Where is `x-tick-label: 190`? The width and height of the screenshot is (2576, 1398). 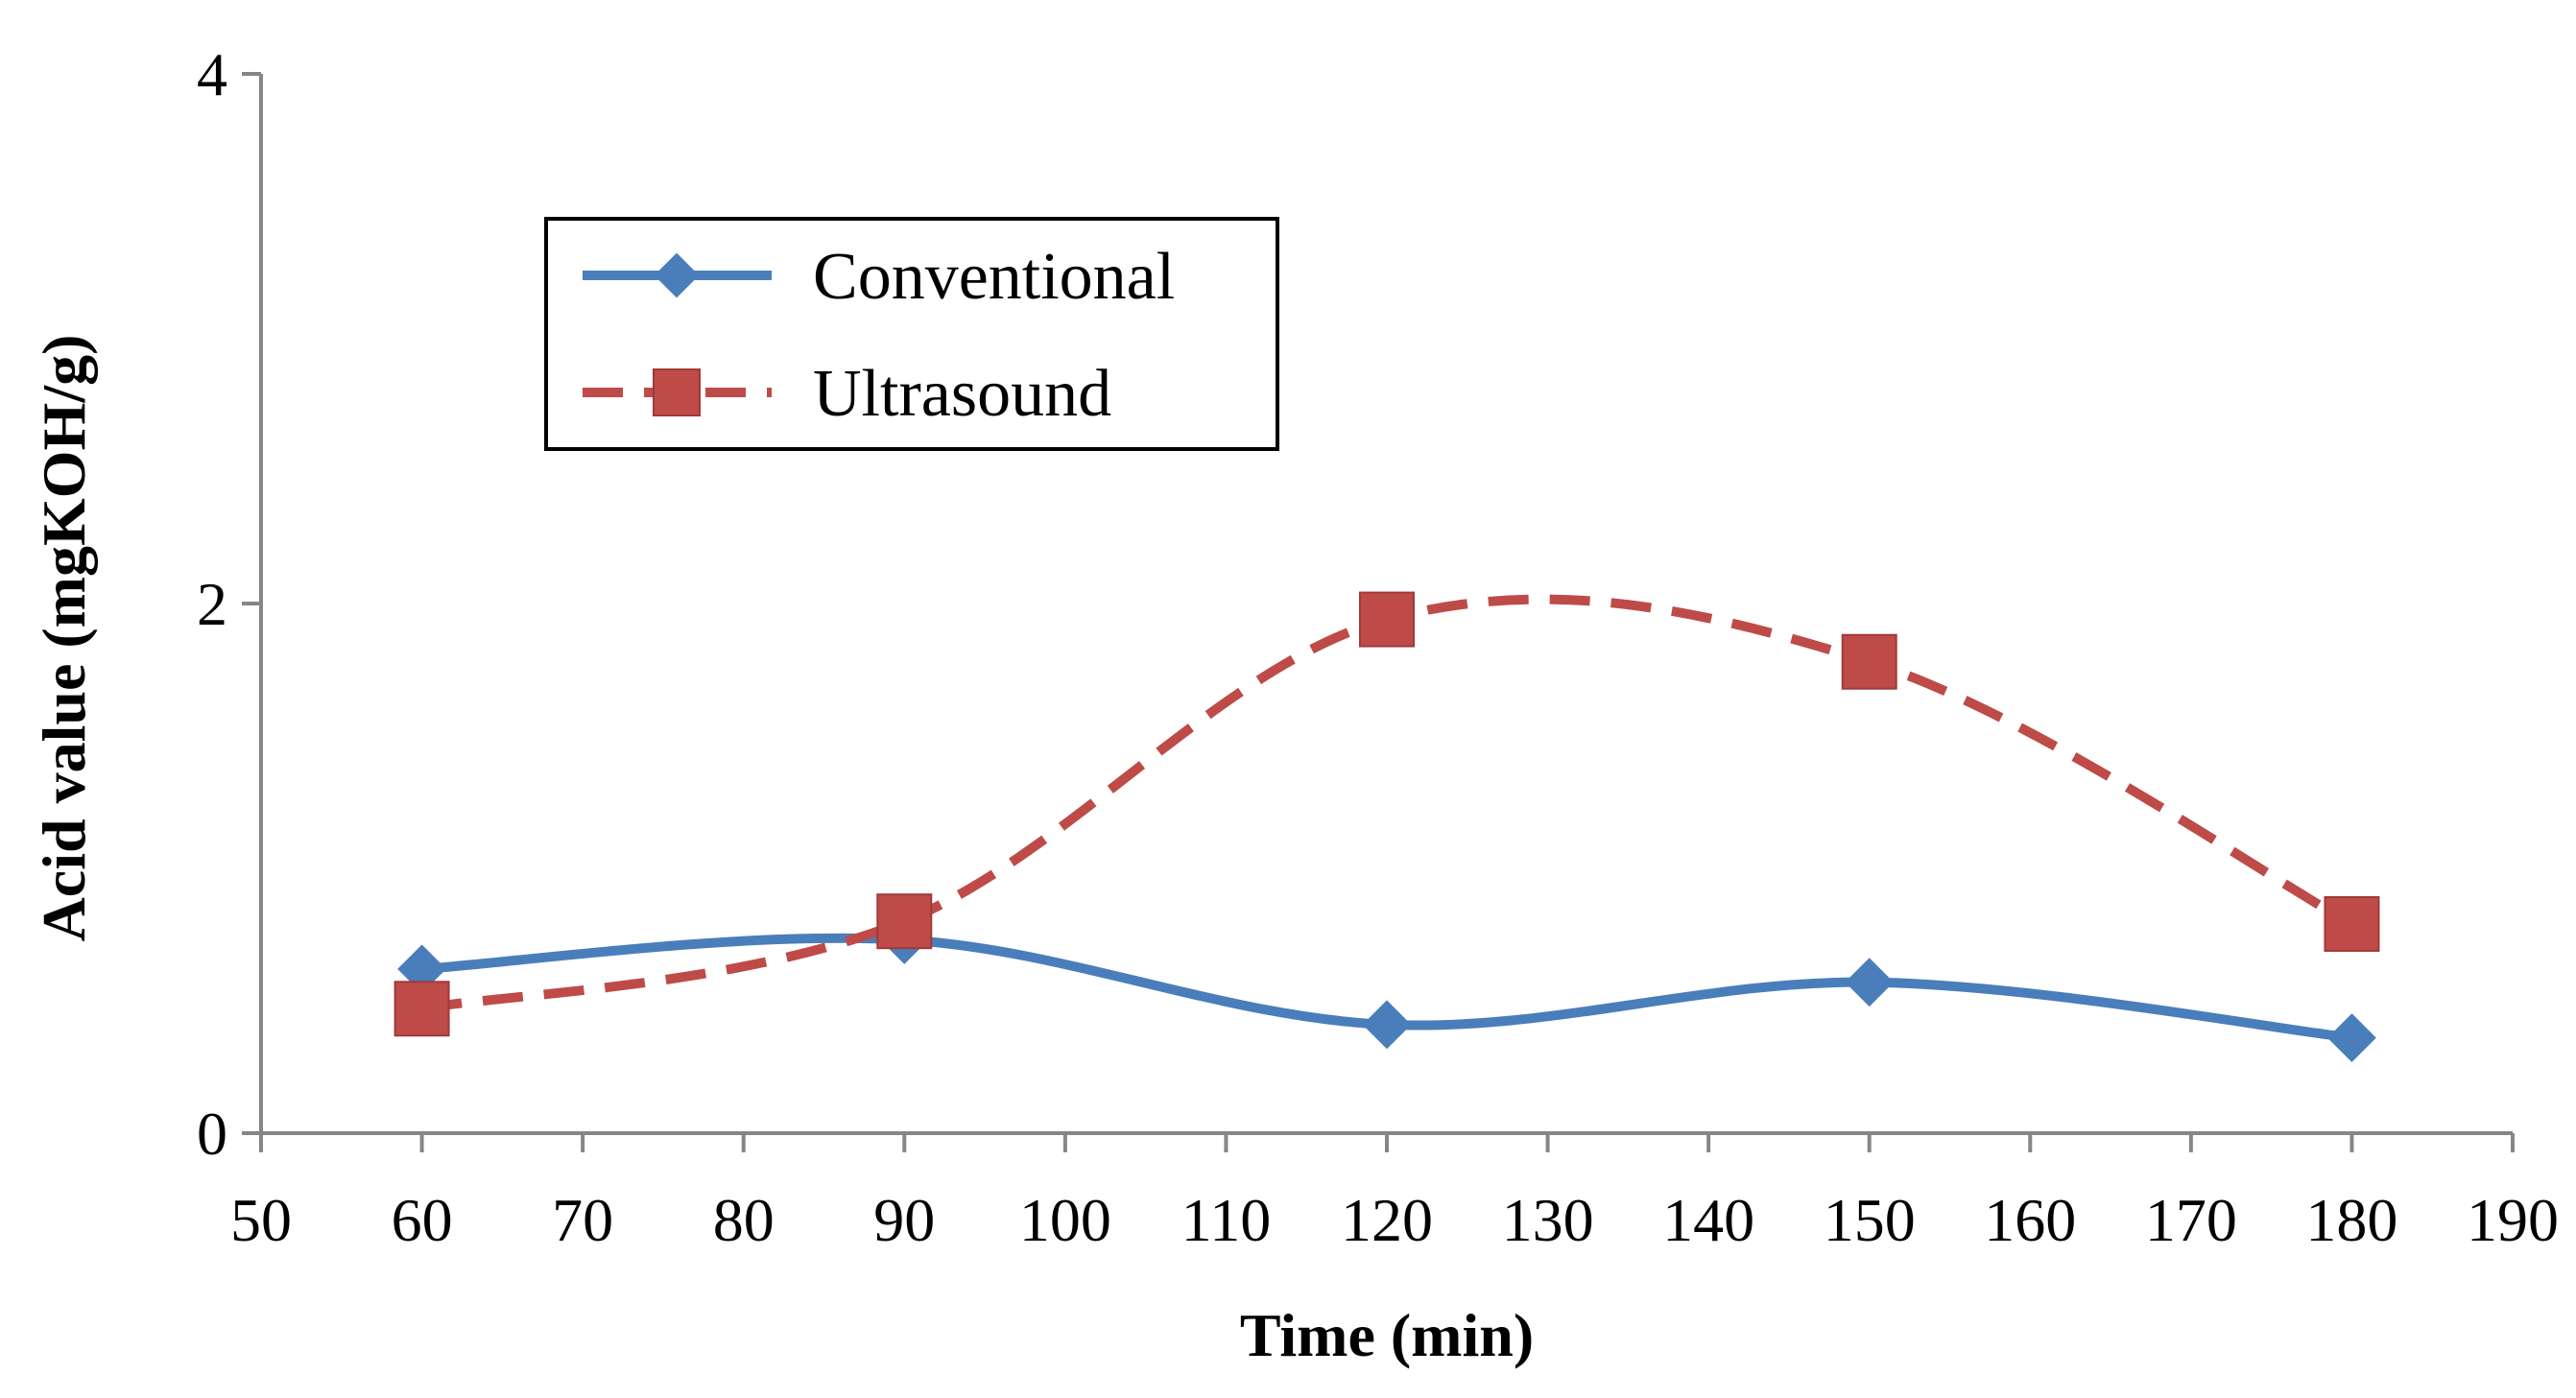
x-tick-label: 190 is located at coordinates (2513, 1220).